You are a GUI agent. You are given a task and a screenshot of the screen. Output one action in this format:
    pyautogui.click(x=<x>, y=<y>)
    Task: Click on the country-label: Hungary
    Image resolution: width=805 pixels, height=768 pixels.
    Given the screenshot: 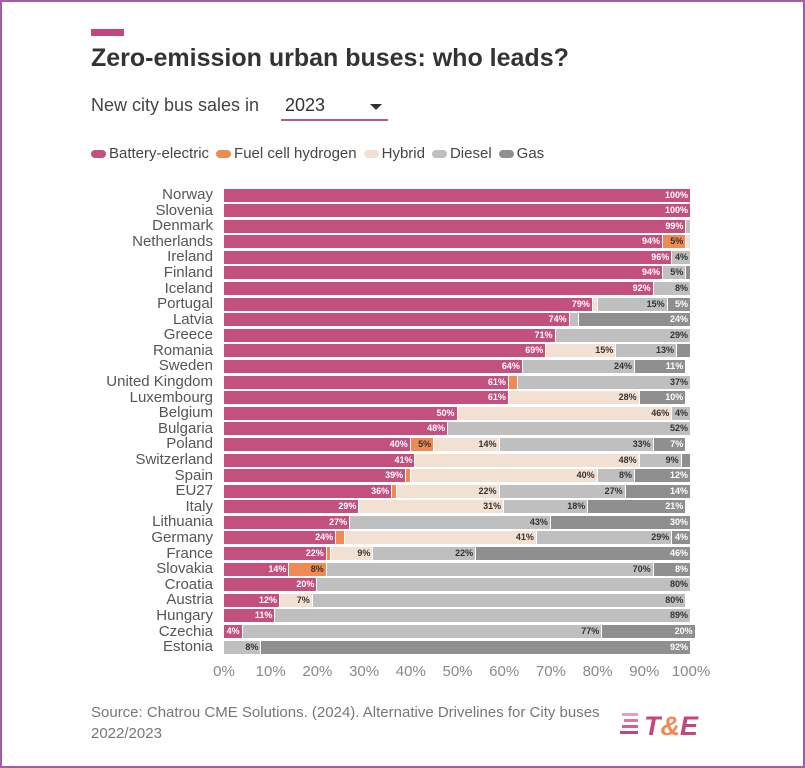 What is the action you would take?
    pyautogui.click(x=184, y=615)
    